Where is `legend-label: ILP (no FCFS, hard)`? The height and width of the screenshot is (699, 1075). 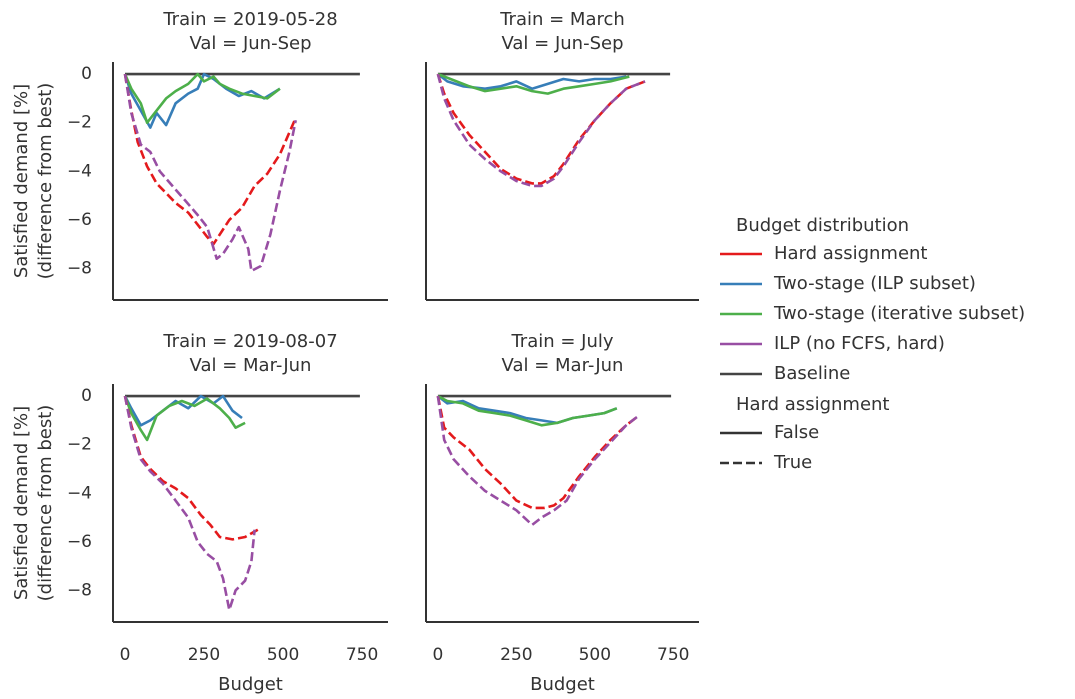
legend-label: ILP (no FCFS, hard) is located at coordinates (859, 343).